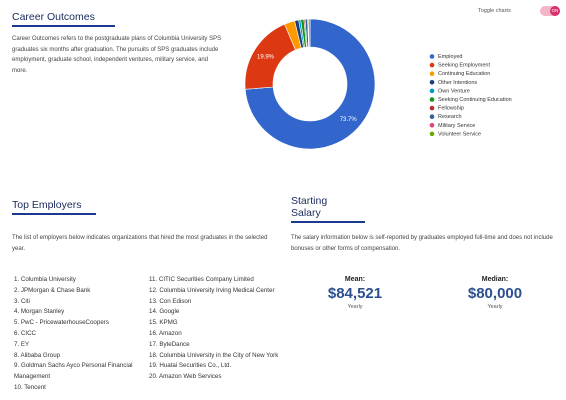 The image size is (566, 400). I want to click on employer-item: 6. CICC, so click(25, 333).